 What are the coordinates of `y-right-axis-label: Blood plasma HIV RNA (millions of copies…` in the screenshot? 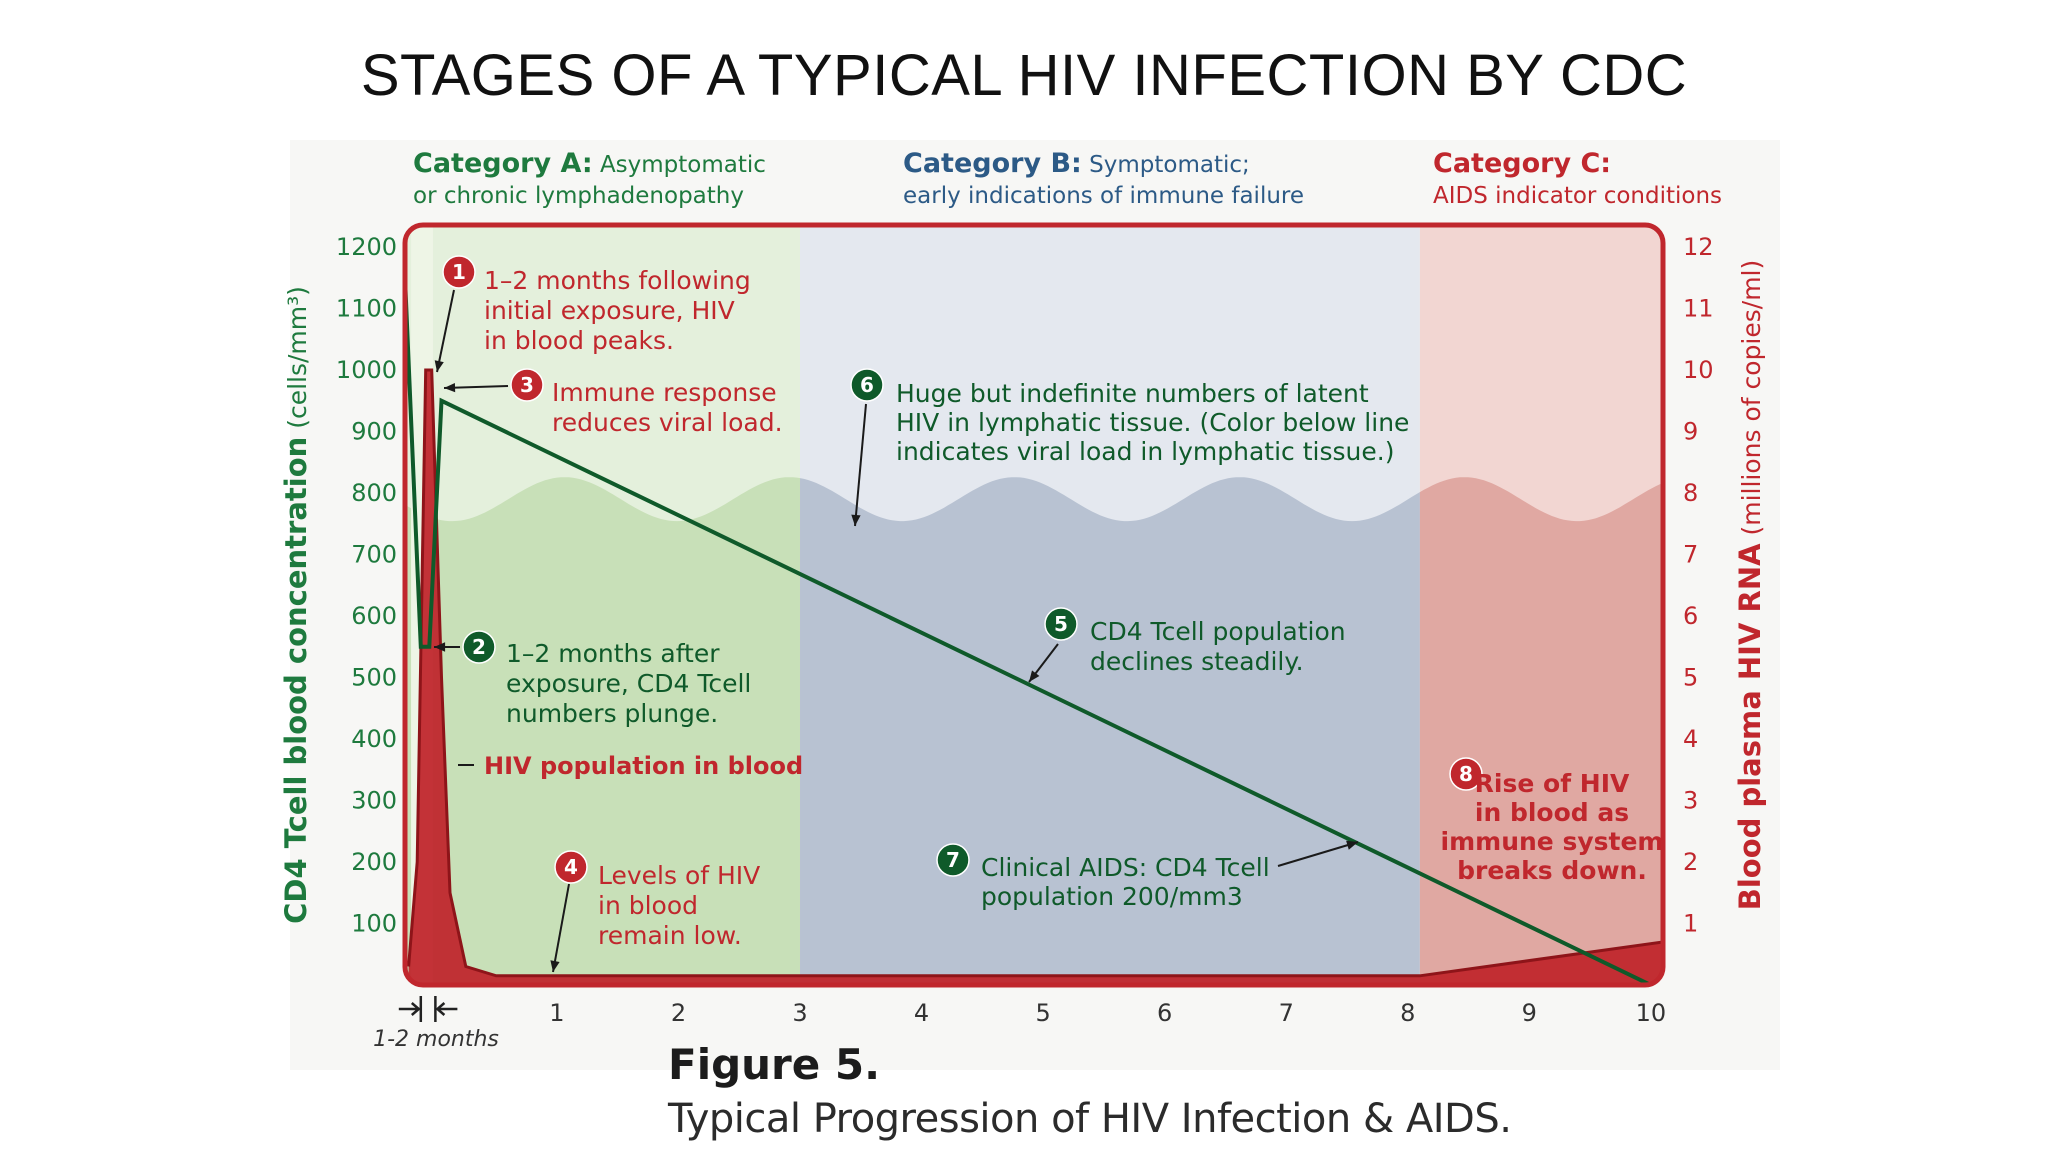 It's located at (1750, 585).